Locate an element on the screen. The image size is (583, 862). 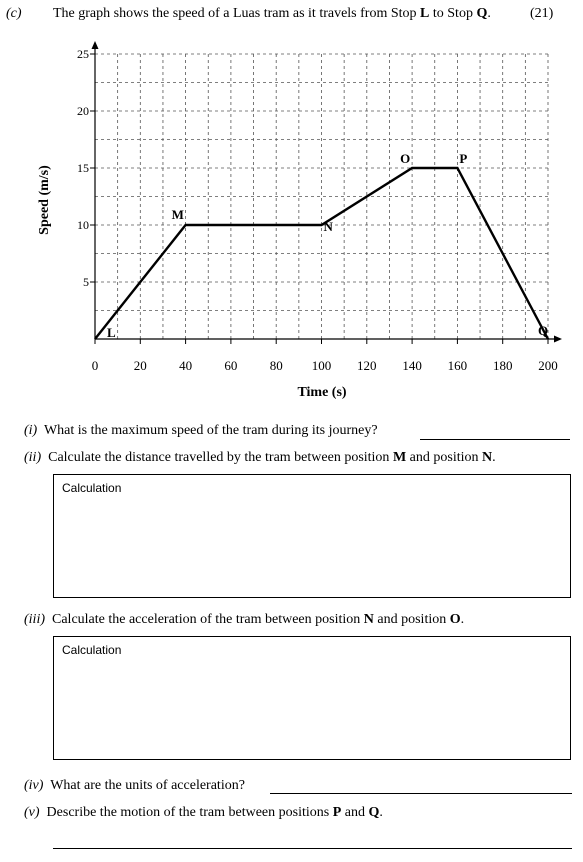
question-iv-text: What are the units of acceleration? is located at coordinates (147, 785).